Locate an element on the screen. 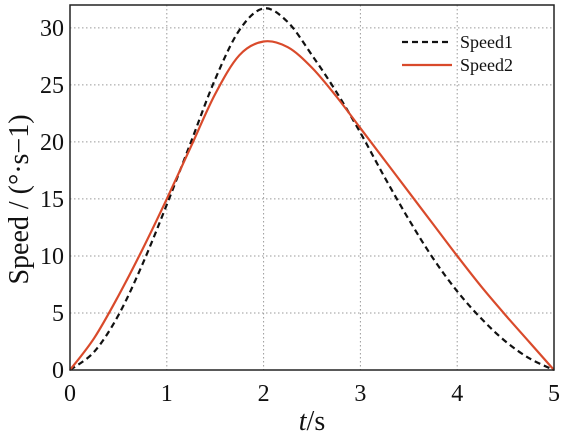 This screenshot has height=442, width=572. x-tick-label-3: 3 is located at coordinates (360, 394).